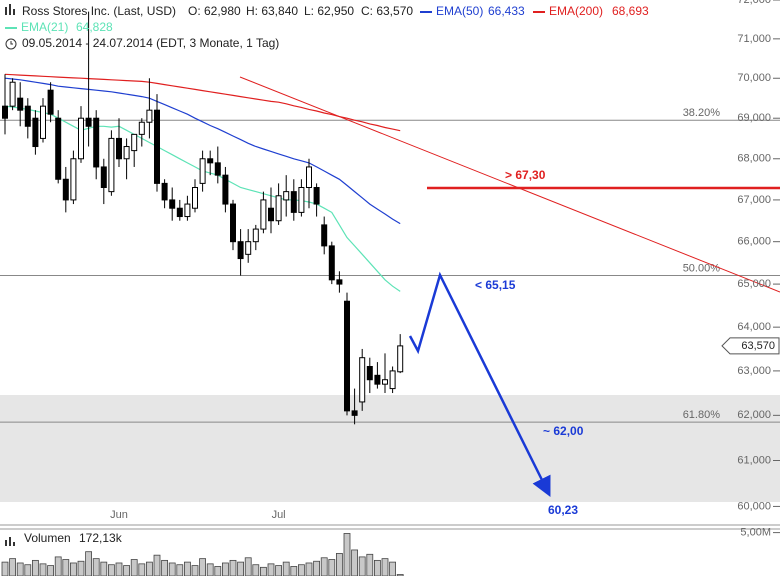 The image size is (780, 576). I want to click on fib-label: 61.80%, so click(702, 415).